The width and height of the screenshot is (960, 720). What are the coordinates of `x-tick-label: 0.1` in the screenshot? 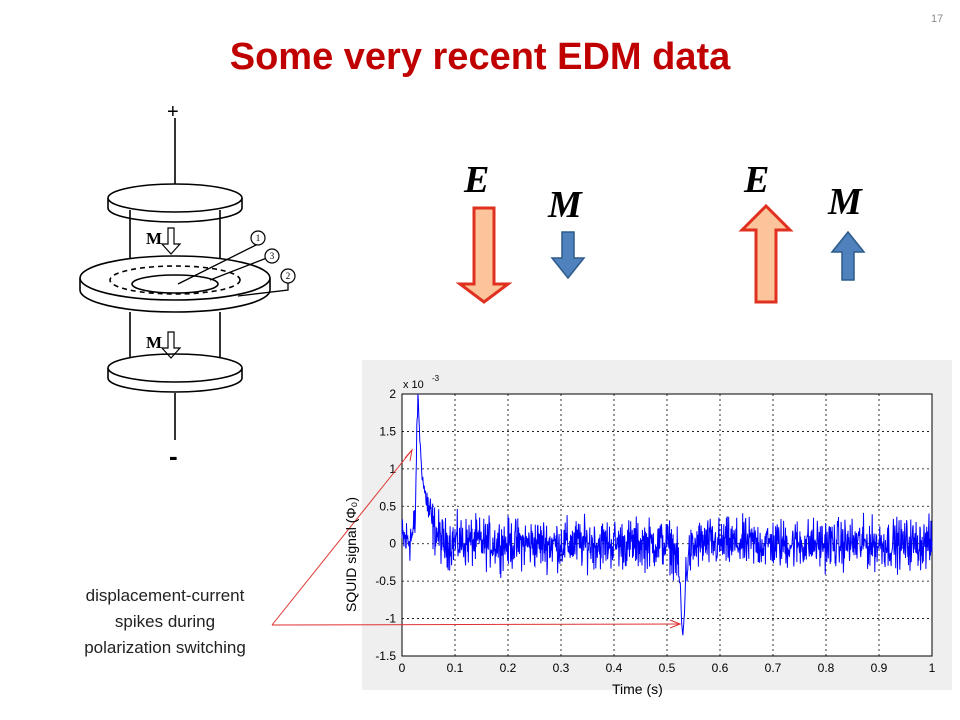 It's located at (455, 668).